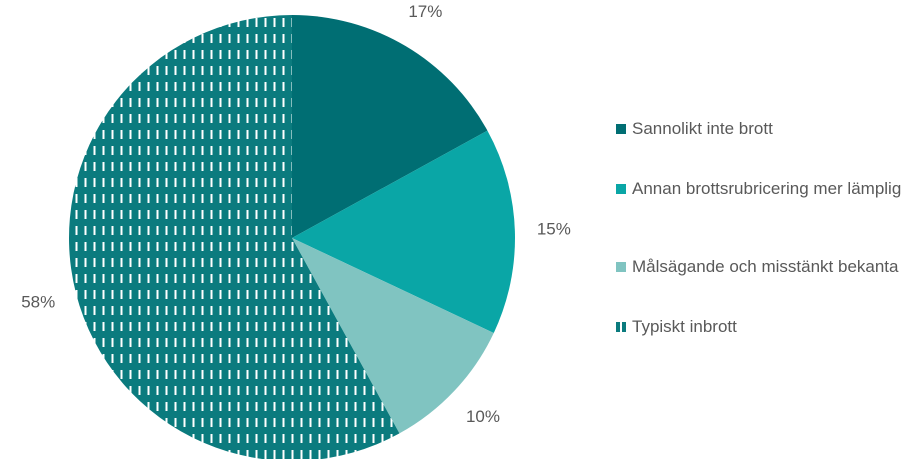 Image resolution: width=916 pixels, height=459 pixels. I want to click on data-label: 58%, so click(38, 302).